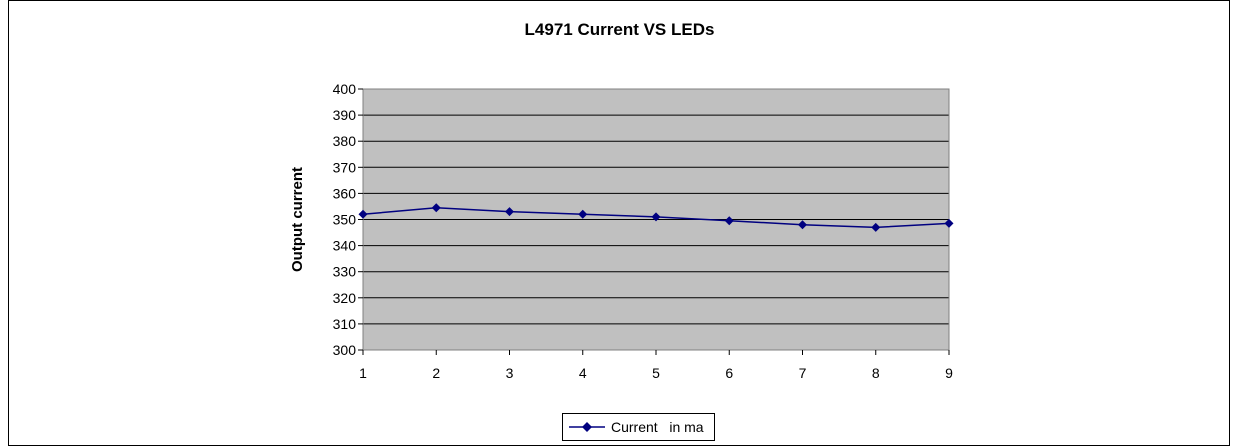  I want to click on y-axis-ticks: 300 310 320 330 340 350 360 370 380 390 400, so click(348, 219).